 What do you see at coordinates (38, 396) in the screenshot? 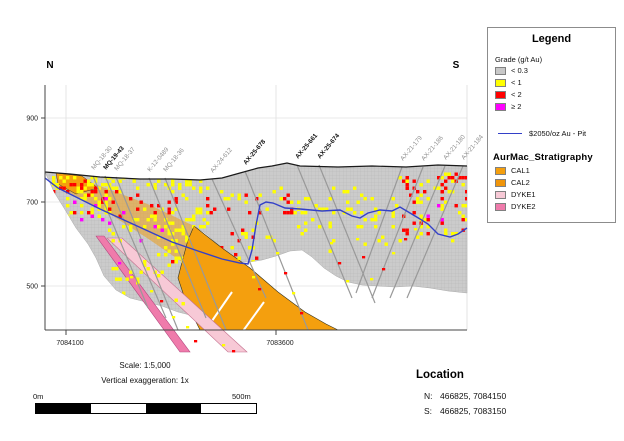
I see `scalebar-start-label: 0m` at bounding box center [38, 396].